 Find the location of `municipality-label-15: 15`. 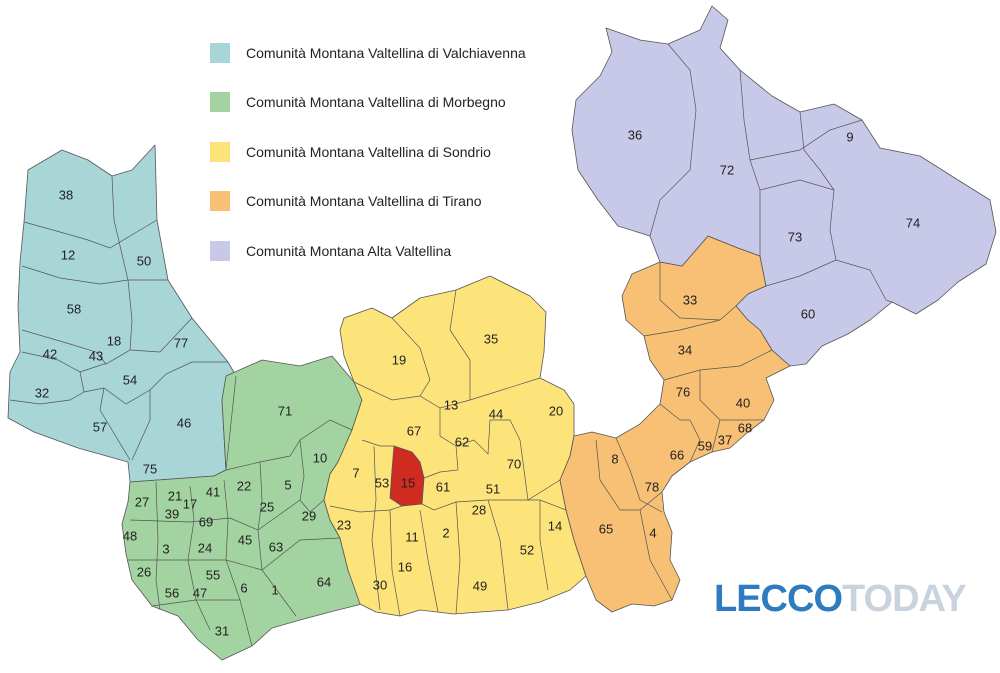

municipality-label-15: 15 is located at coordinates (408, 482).